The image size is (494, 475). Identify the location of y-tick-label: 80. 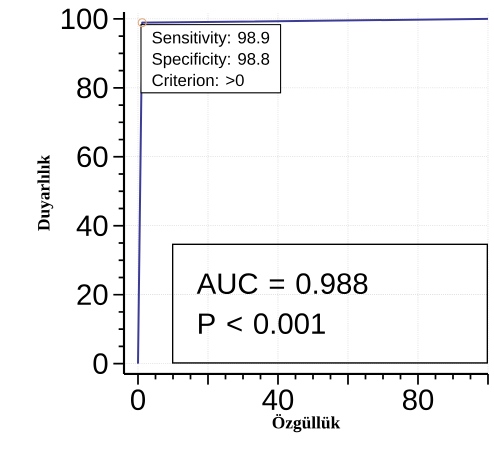
(92, 87).